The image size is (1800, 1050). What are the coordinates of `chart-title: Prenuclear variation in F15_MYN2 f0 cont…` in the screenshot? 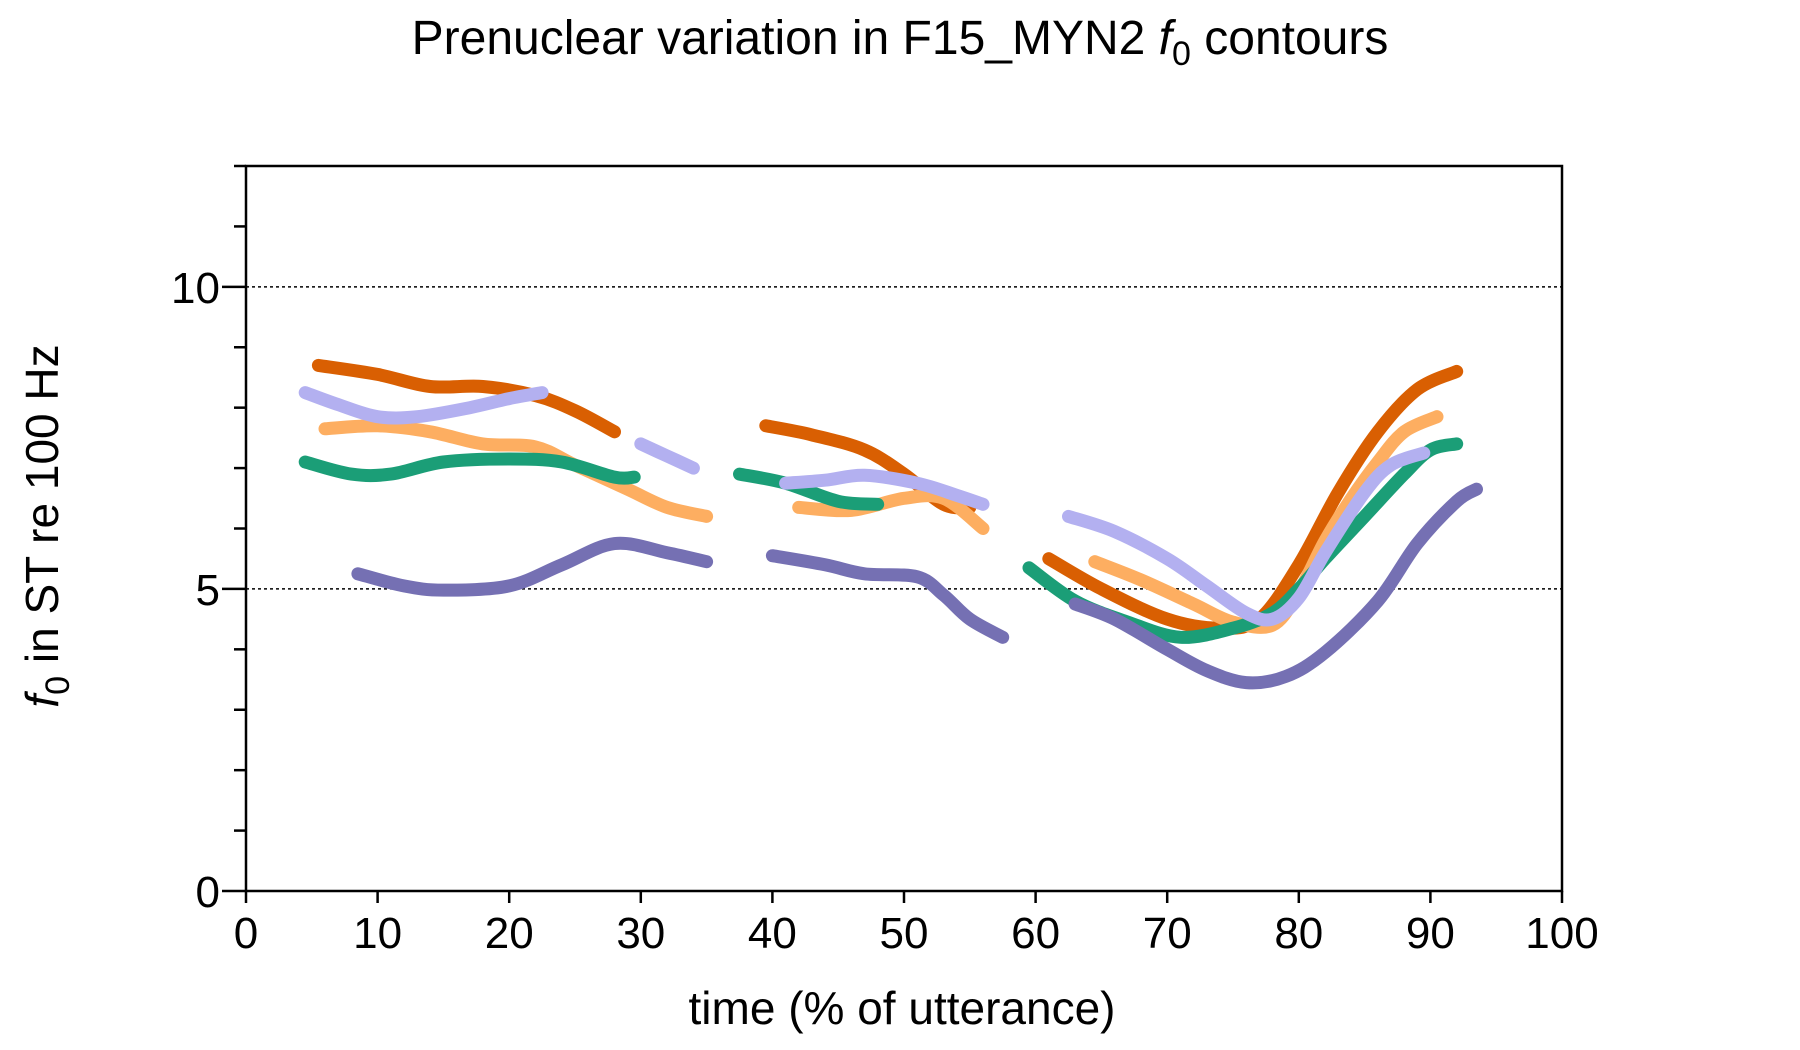 It's located at (900, 42).